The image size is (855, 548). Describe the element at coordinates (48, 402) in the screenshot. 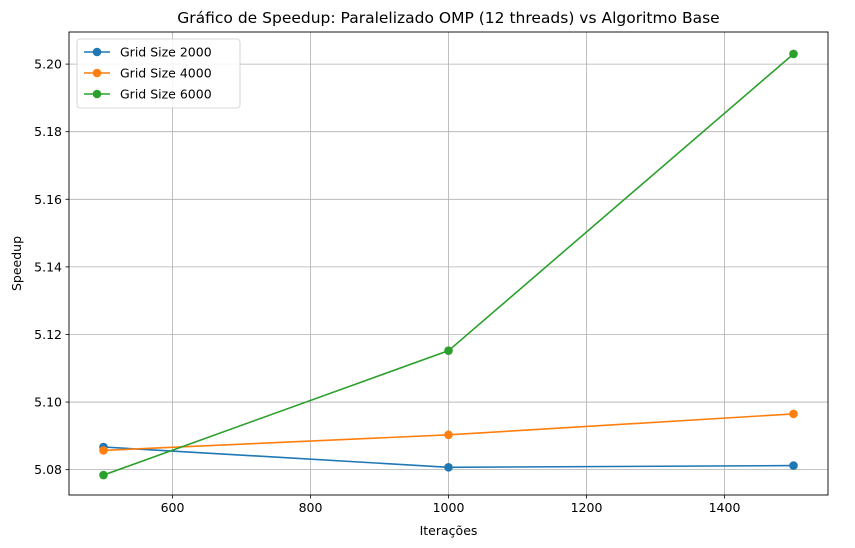

I see `y-tick-label: 5.10` at that location.